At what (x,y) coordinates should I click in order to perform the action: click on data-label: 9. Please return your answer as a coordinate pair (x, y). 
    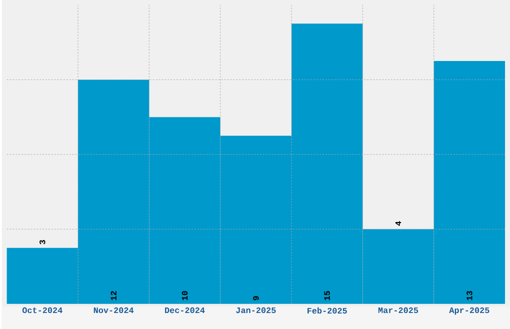
    Looking at the image, I should click on (256, 298).